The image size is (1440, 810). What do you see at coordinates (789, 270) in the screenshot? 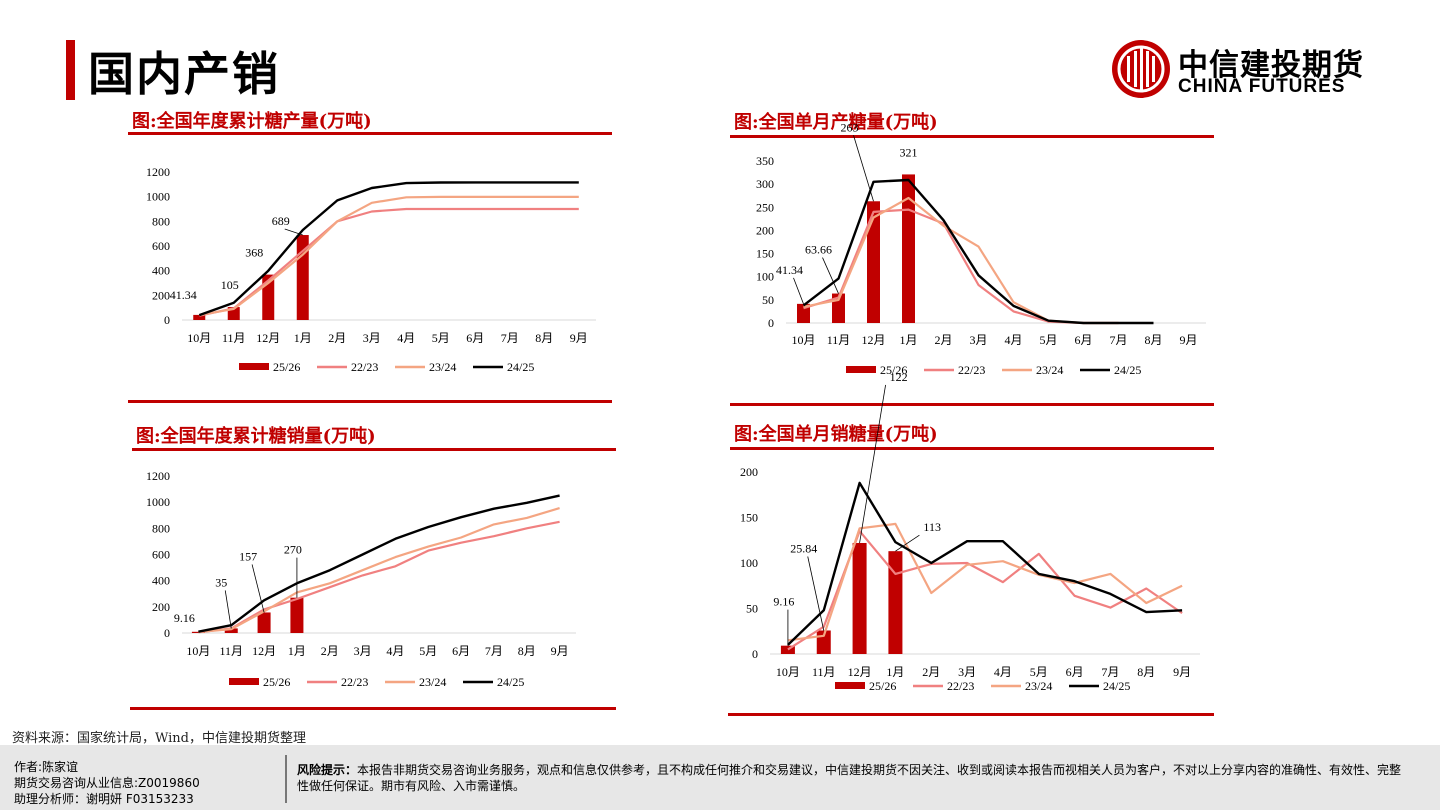
I see `data-label: 41.34` at bounding box center [789, 270].